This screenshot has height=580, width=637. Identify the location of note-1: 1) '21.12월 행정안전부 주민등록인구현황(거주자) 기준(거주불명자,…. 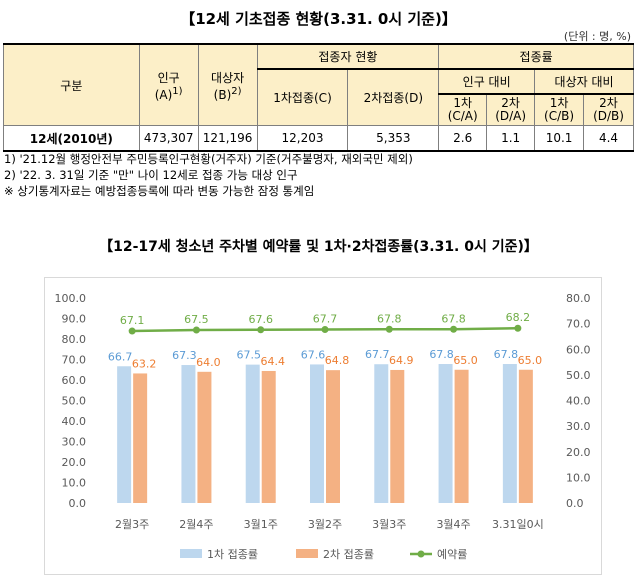
(208, 159).